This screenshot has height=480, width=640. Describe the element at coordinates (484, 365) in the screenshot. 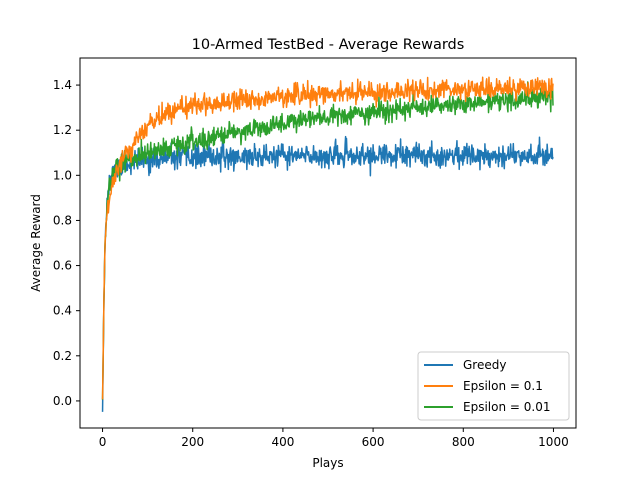

I see `legend-label-greedy: Greedy` at that location.